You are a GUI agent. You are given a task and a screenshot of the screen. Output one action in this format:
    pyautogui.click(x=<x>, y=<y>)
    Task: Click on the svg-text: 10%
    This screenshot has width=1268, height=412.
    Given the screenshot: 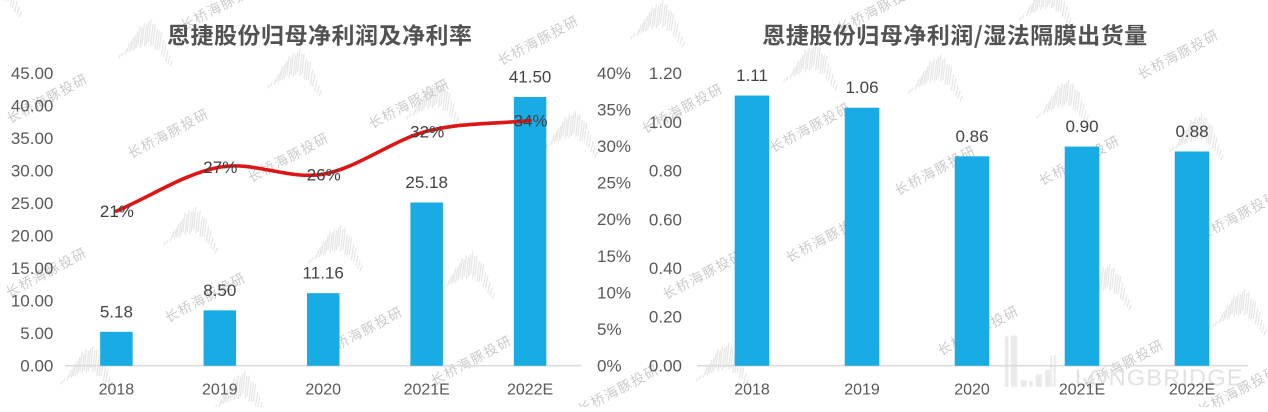 What is the action you would take?
    pyautogui.click(x=614, y=292)
    